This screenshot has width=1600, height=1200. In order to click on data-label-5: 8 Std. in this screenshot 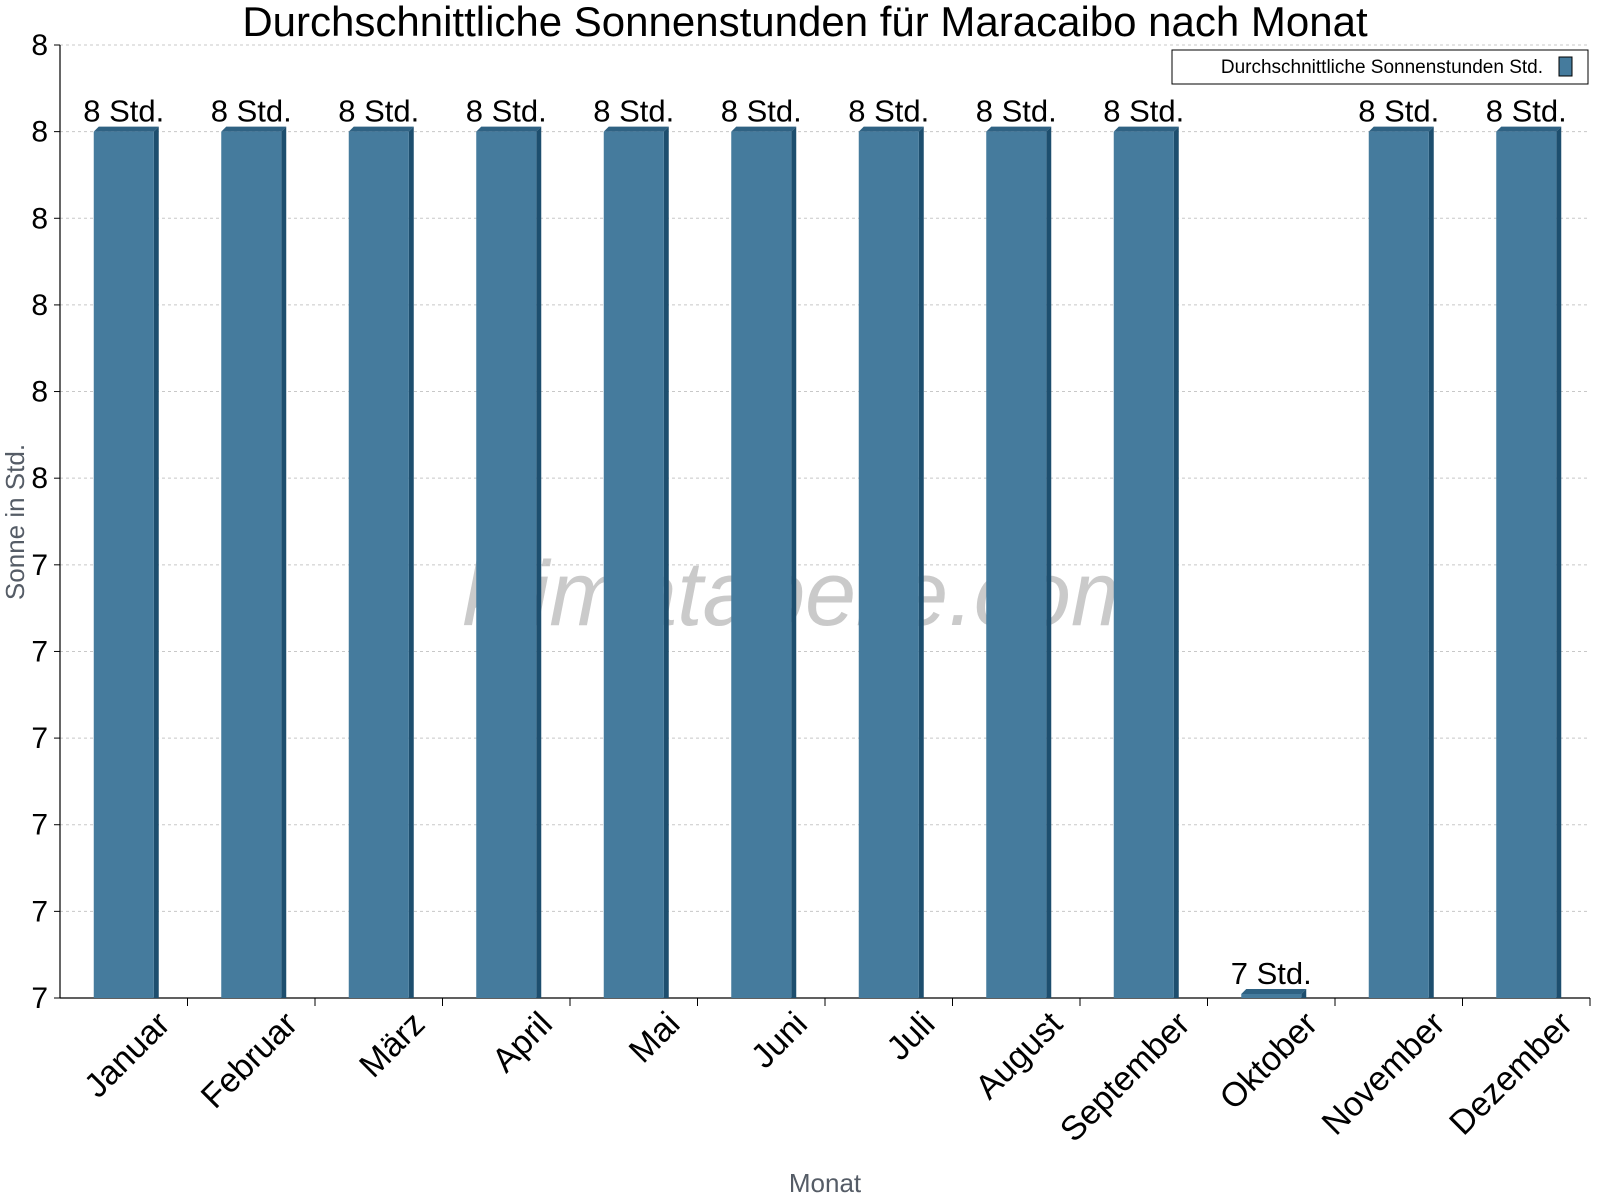, I will do `click(761, 111)`.